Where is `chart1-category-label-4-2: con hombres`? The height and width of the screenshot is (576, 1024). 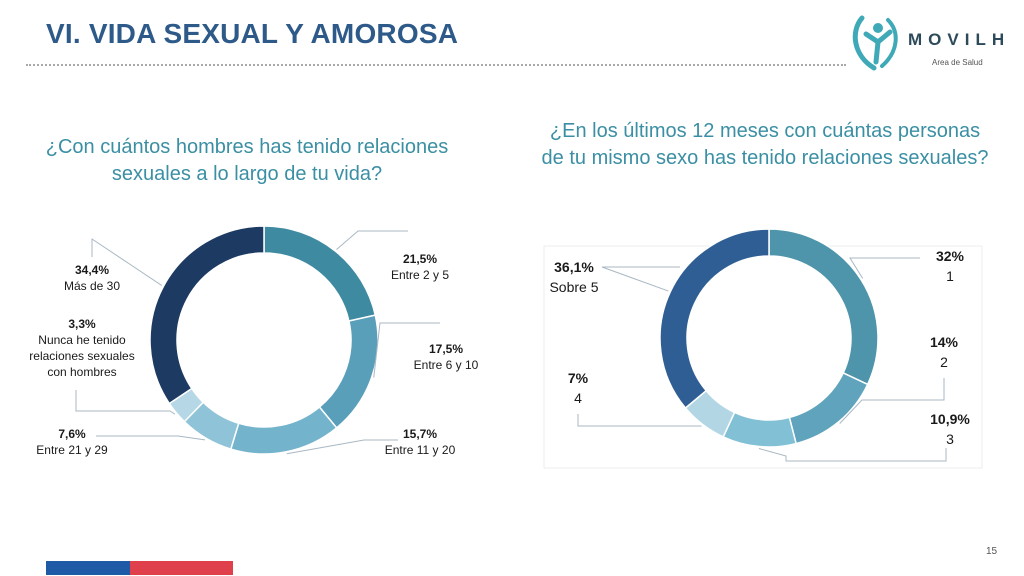
chart1-category-label-4-2: con hombres is located at coordinates (81, 372).